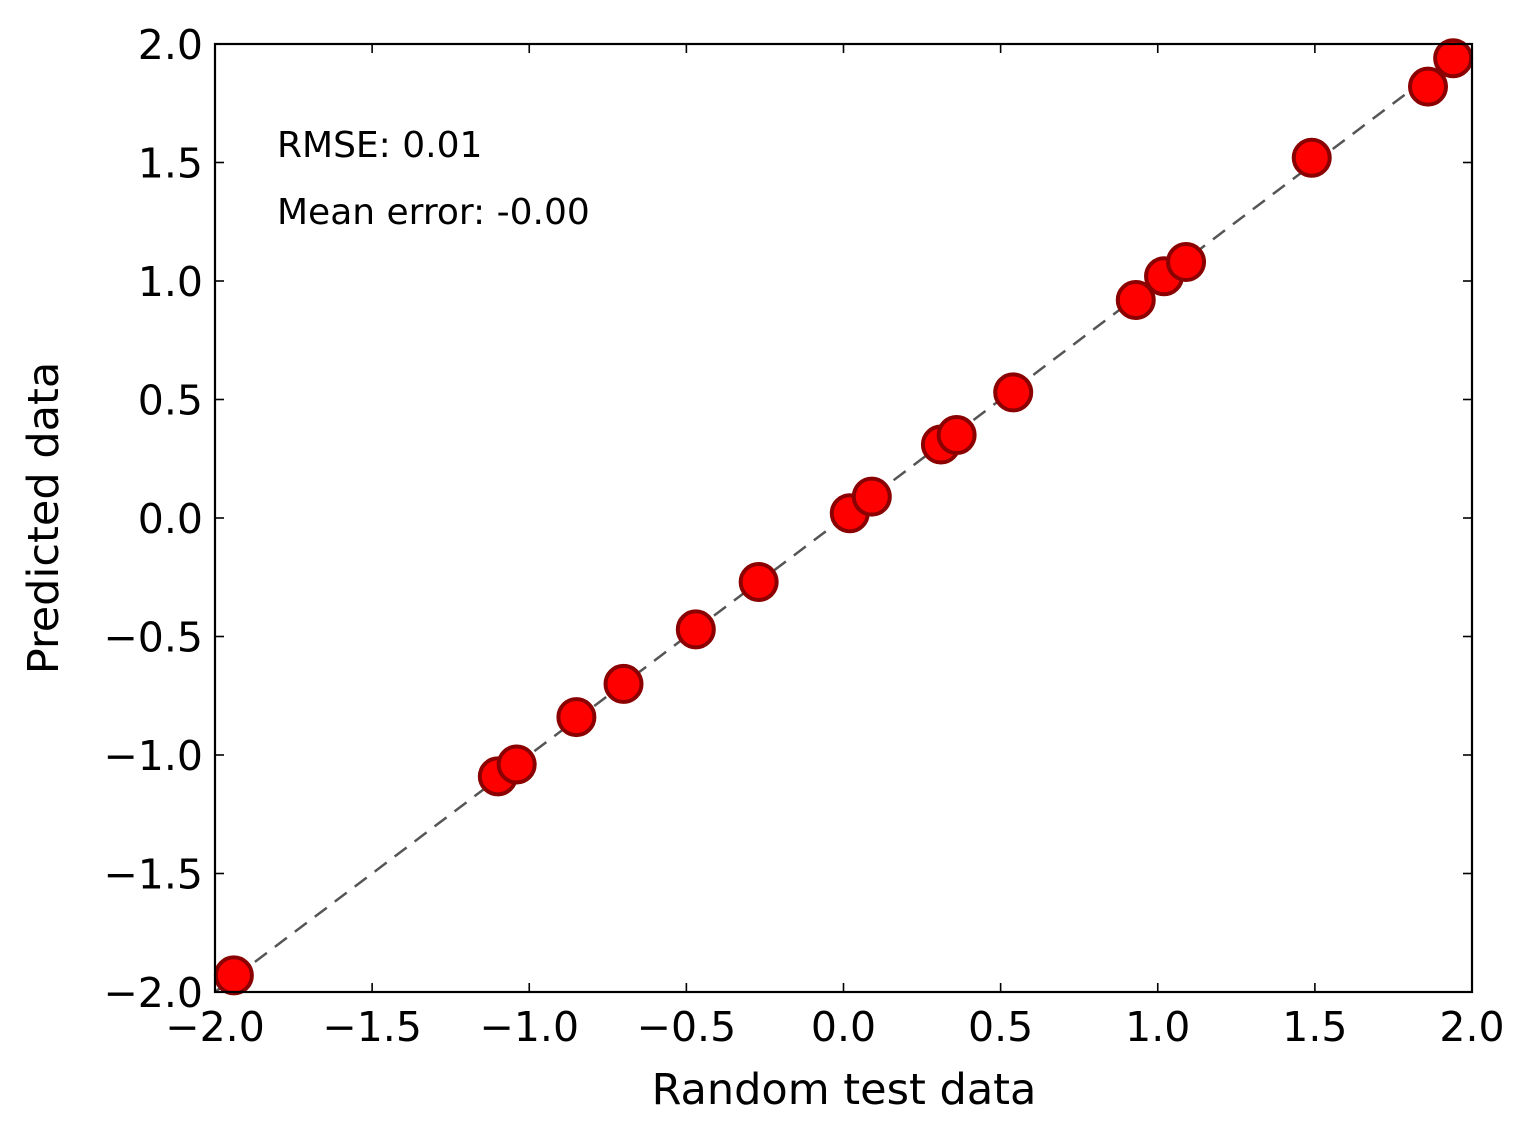 Image resolution: width=1532 pixels, height=1133 pixels. Describe the element at coordinates (215, 1027) in the screenshot. I see `x-tick-label: −2.0` at that location.